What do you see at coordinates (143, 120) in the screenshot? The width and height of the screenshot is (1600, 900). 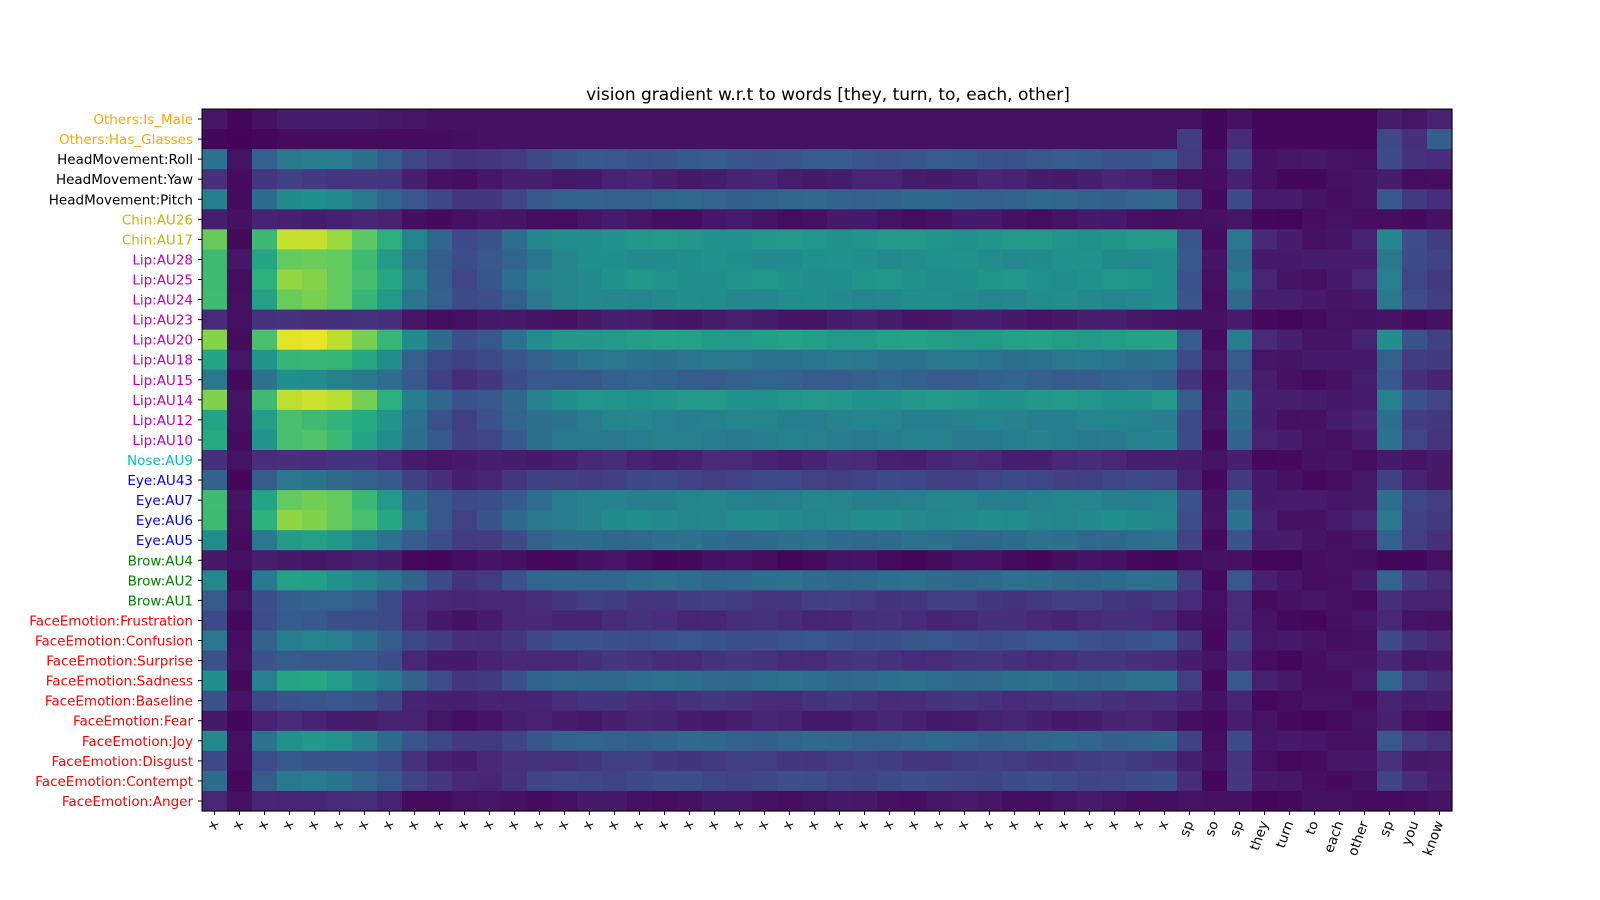 I see `y-tick-label: Others:Is_Male` at bounding box center [143, 120].